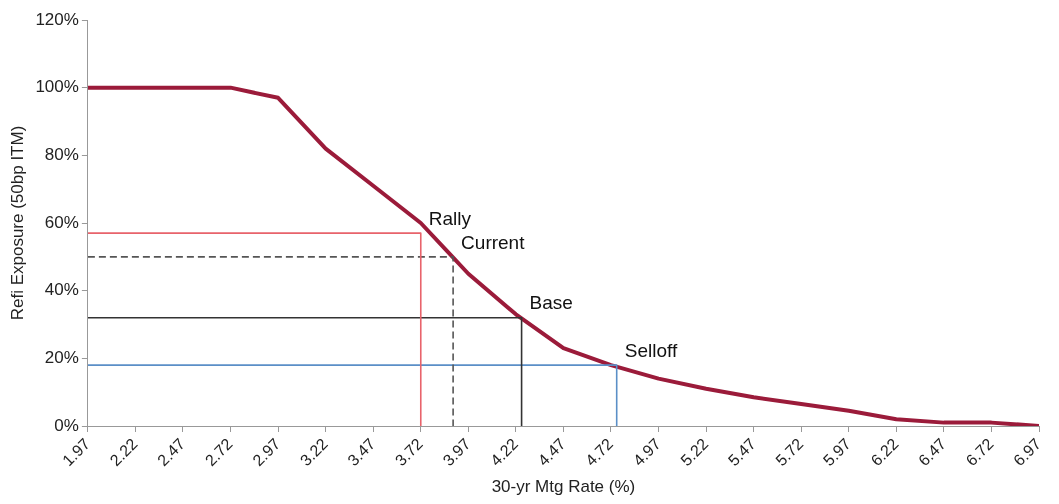 This screenshot has width=1059, height=504. I want to click on y-tick-label: 20%, so click(61, 358).